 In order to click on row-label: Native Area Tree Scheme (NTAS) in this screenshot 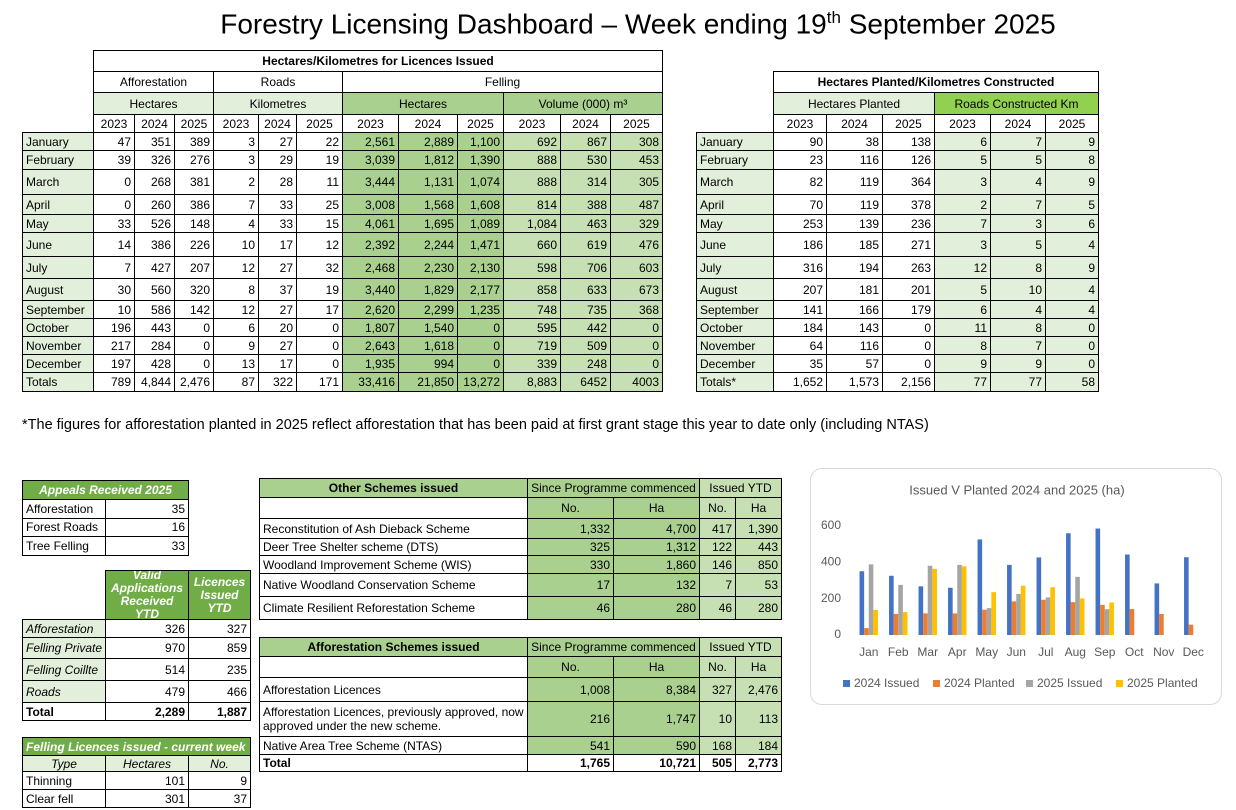, I will do `click(393, 745)`.